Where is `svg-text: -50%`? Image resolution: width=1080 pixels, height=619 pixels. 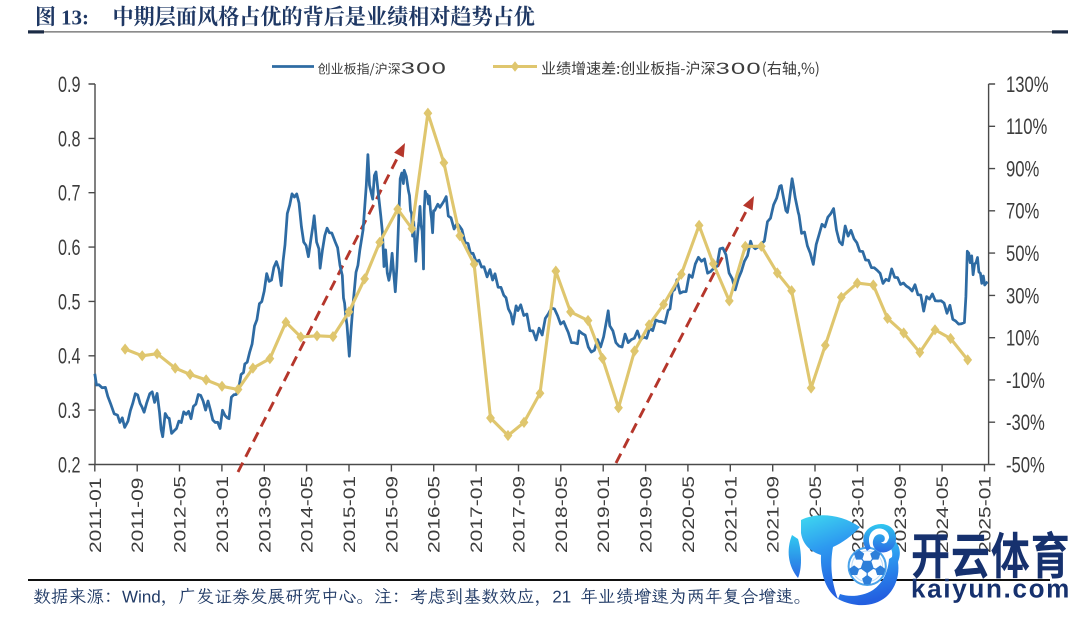
svg-text: -50% is located at coordinates (1025, 465).